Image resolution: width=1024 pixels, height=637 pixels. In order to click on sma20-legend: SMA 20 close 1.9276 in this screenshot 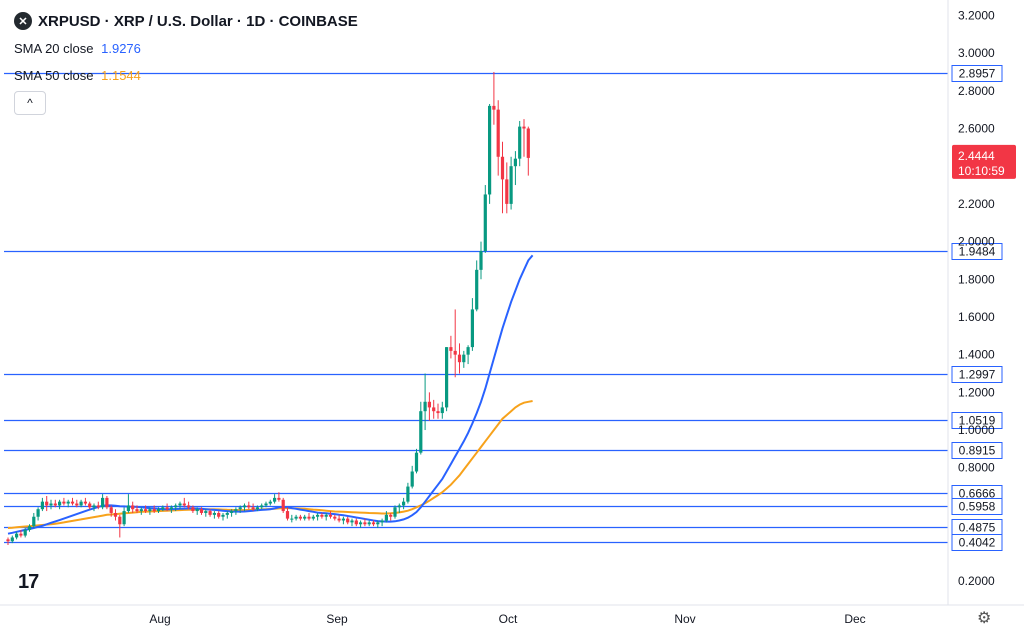, I will do `click(77, 48)`.